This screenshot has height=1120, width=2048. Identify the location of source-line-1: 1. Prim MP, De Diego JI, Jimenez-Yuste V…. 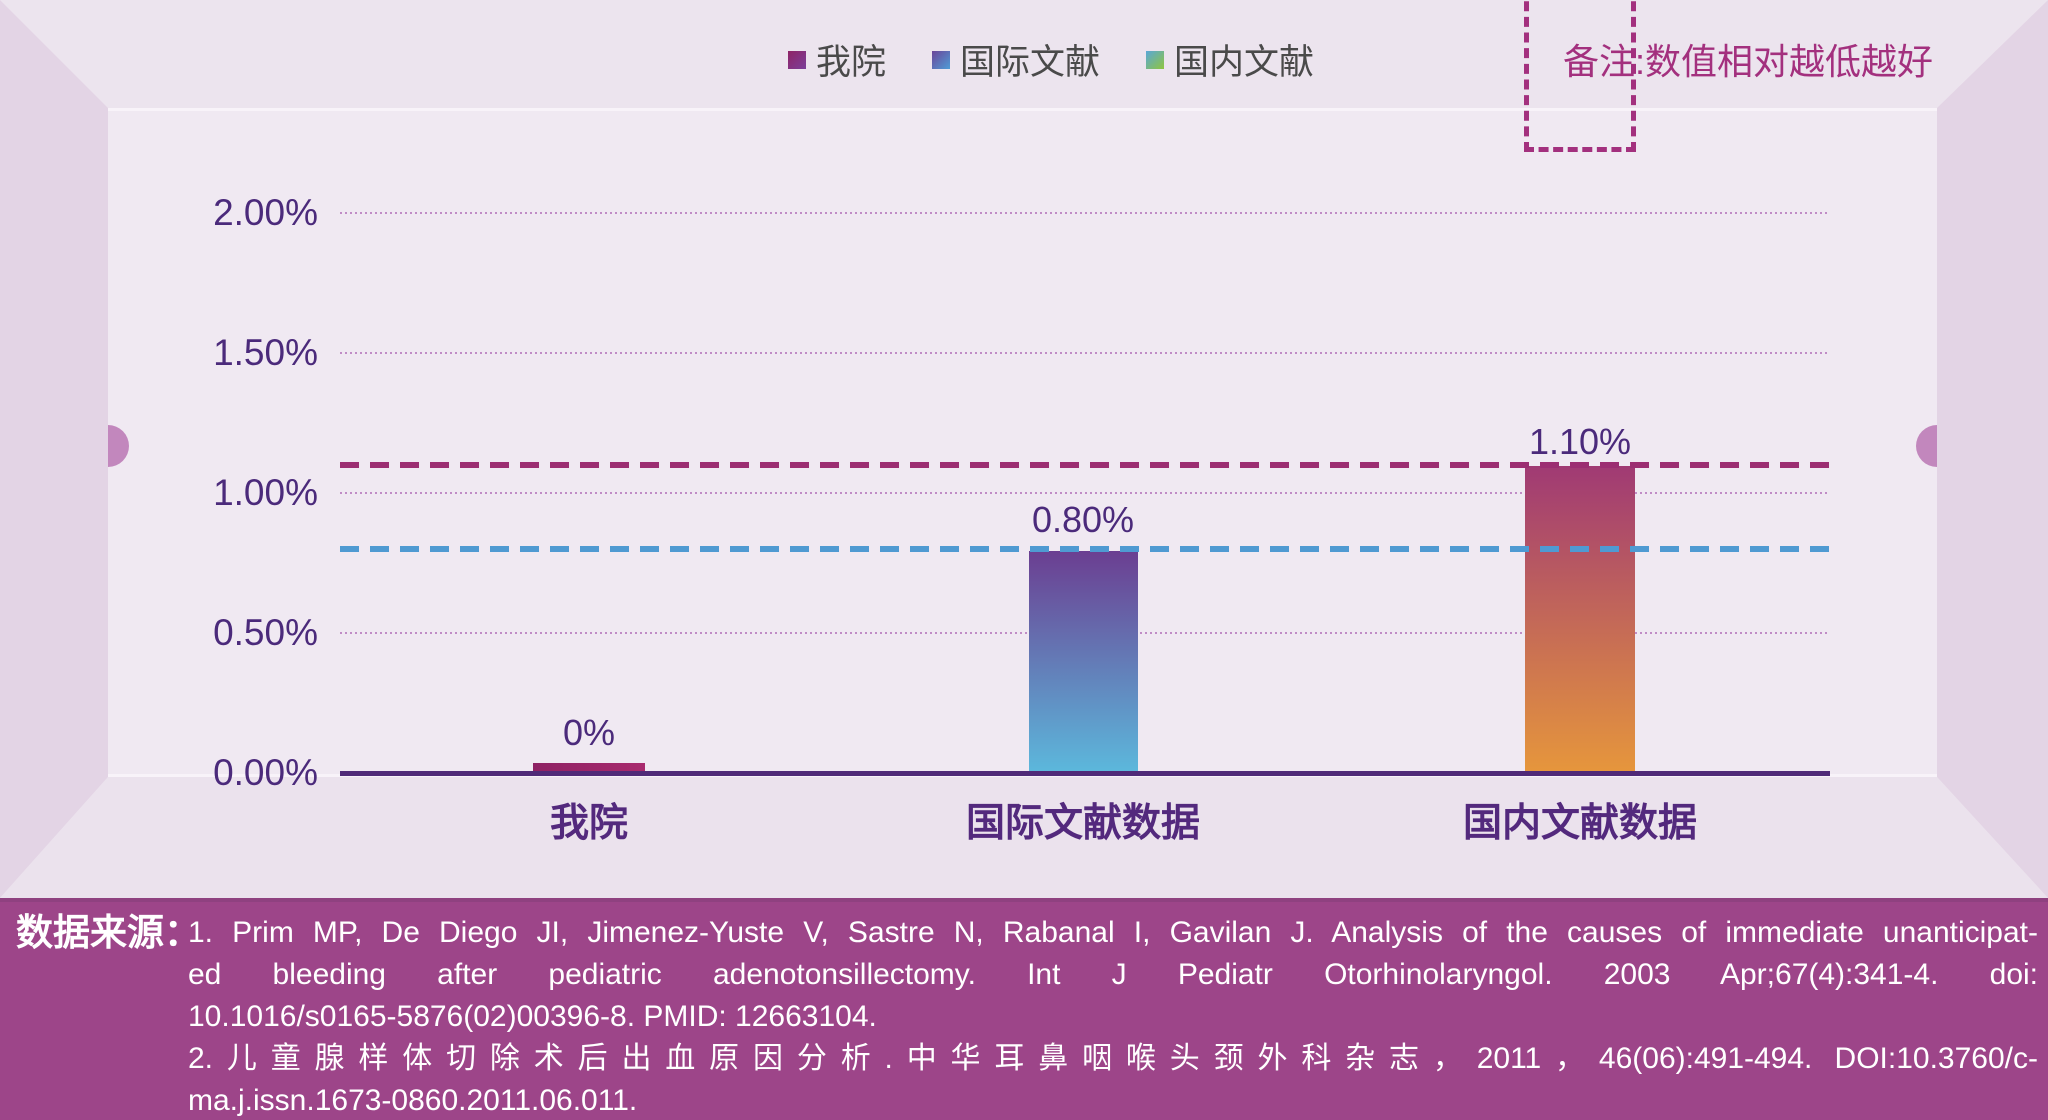
(1113, 932).